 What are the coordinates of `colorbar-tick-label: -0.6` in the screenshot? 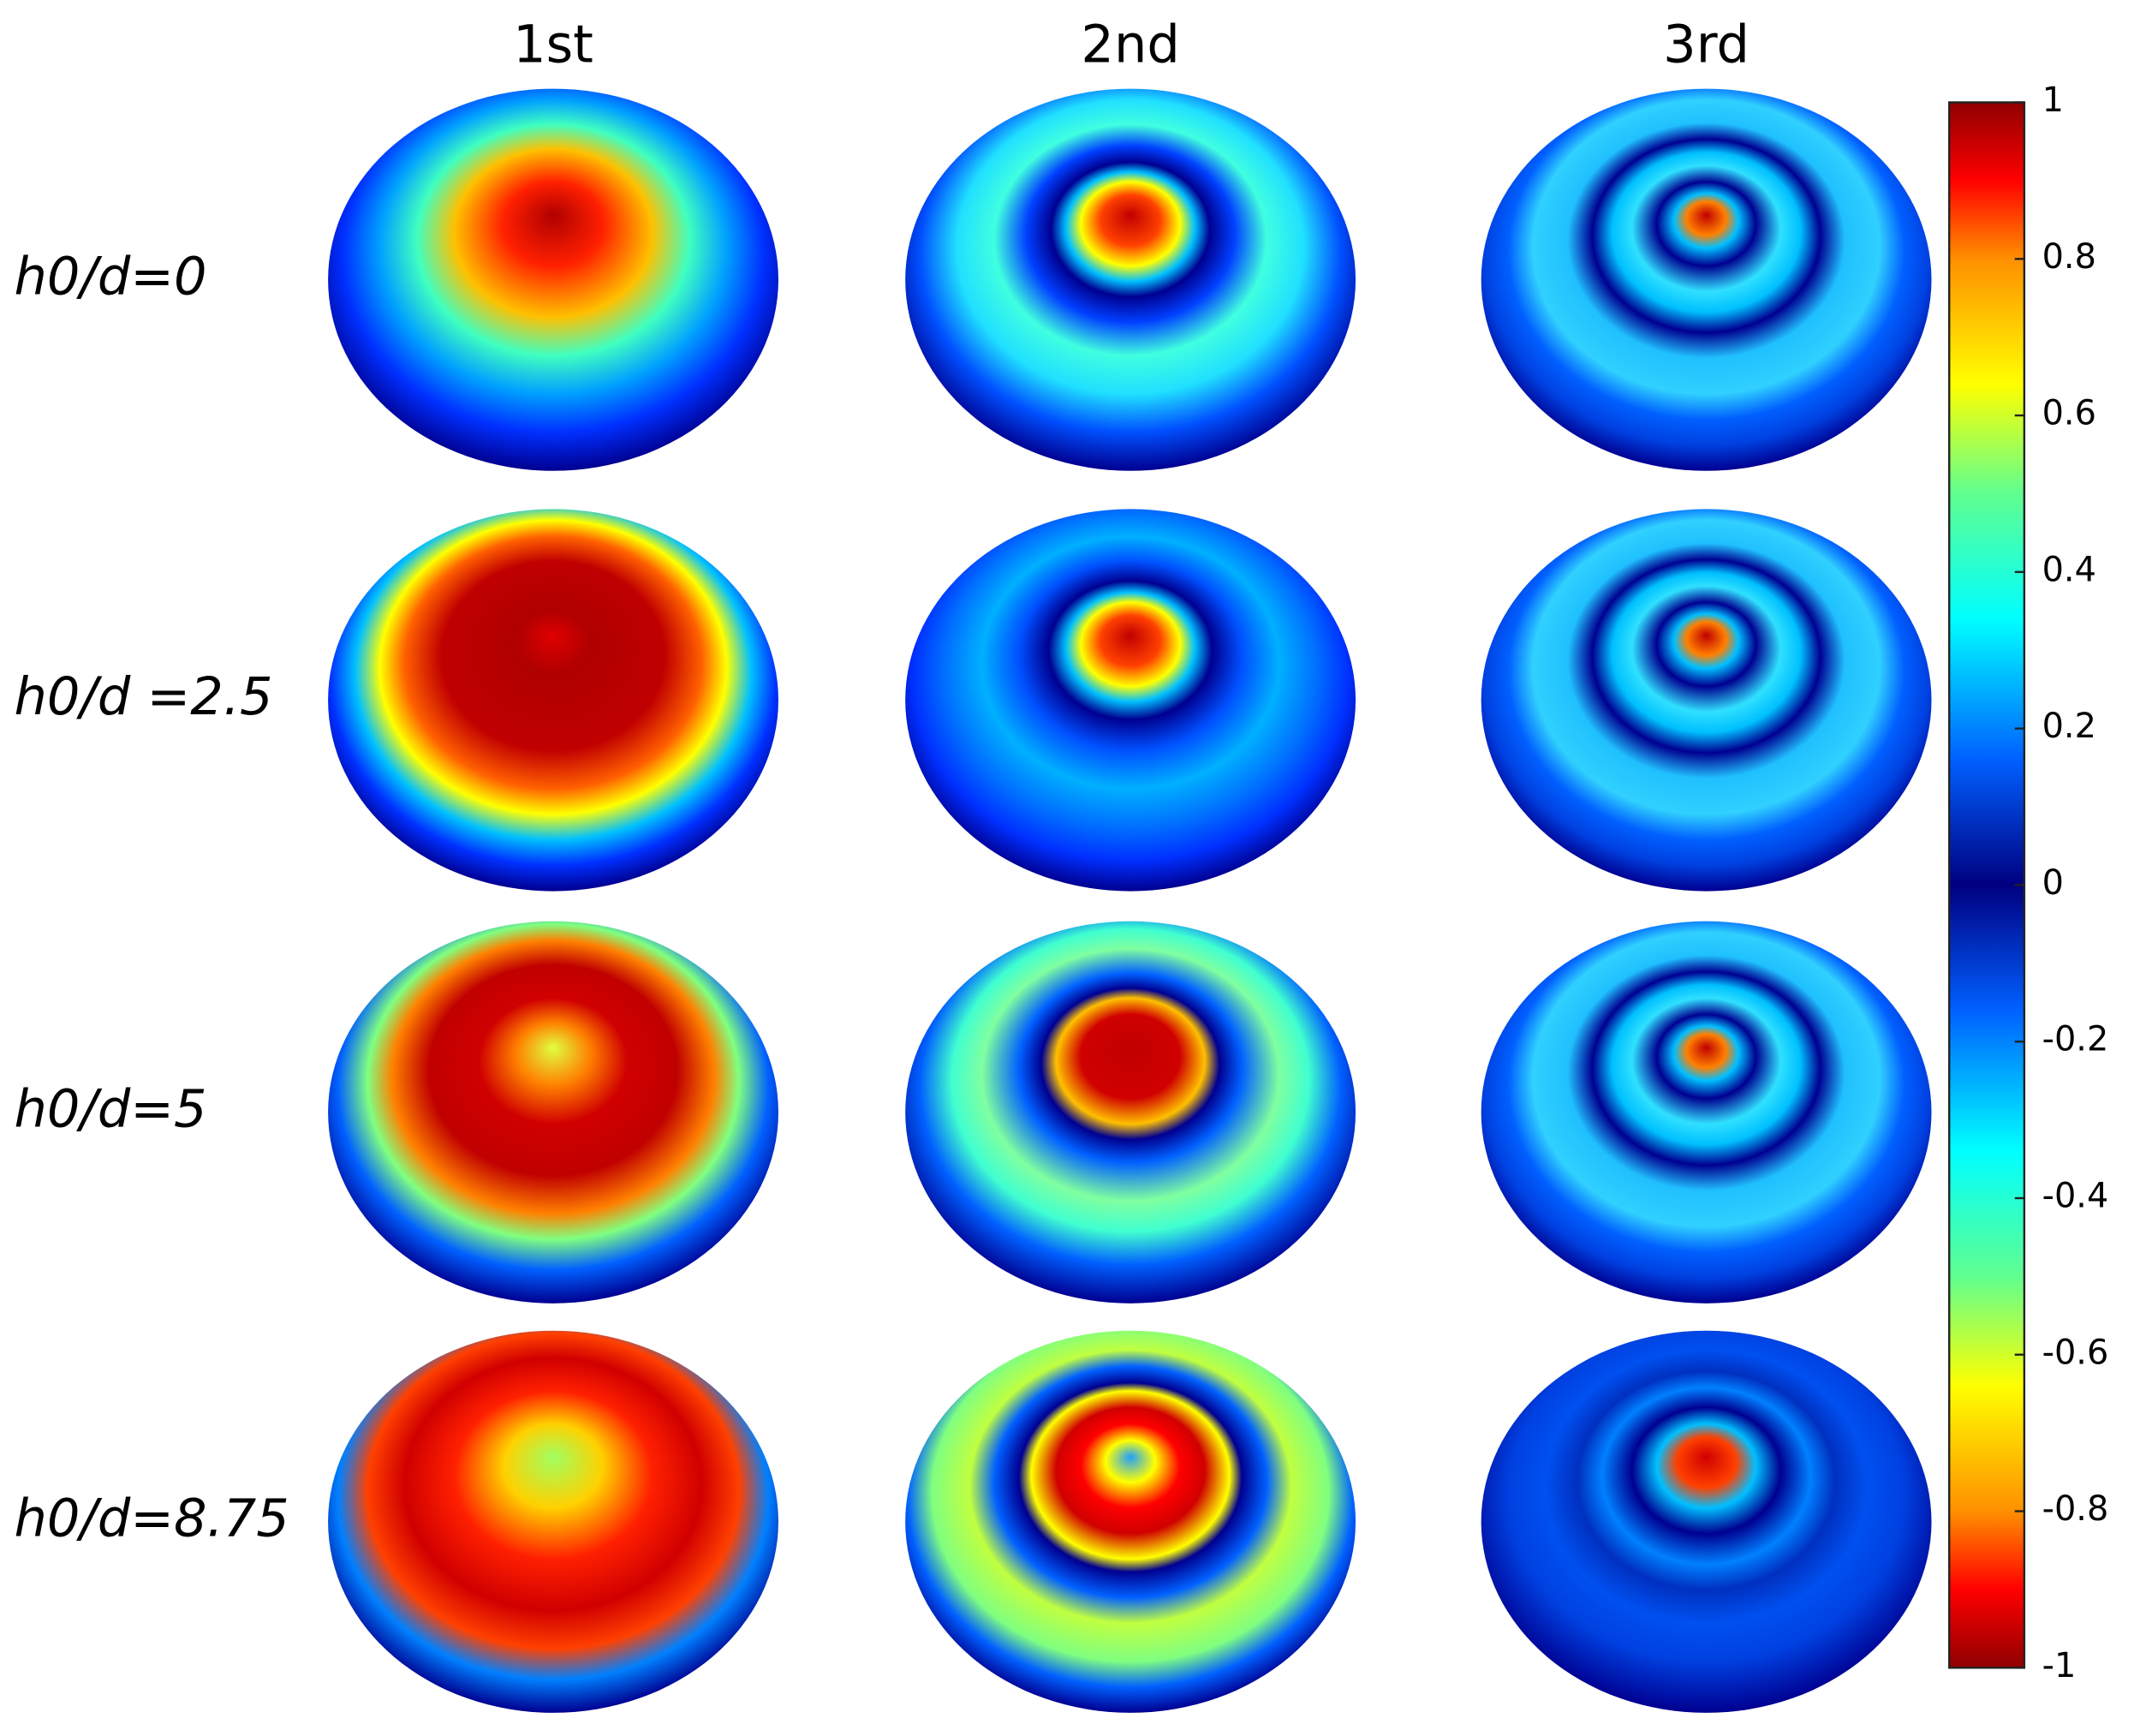 It's located at (2075, 1352).